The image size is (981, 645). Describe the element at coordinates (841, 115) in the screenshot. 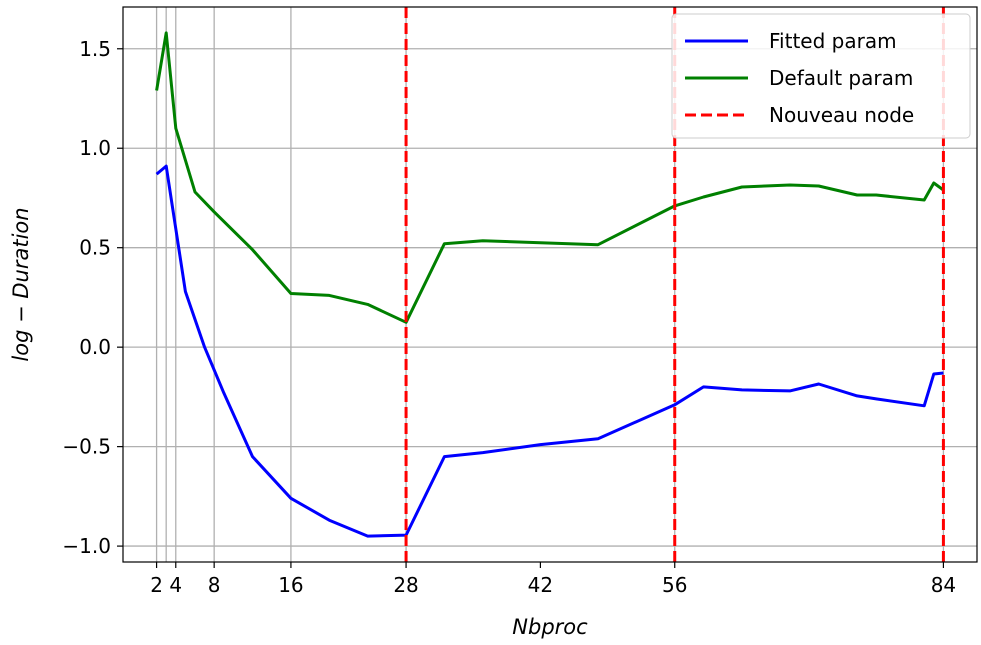

I see `legend-label-nouveau-node: Nouveau node` at that location.